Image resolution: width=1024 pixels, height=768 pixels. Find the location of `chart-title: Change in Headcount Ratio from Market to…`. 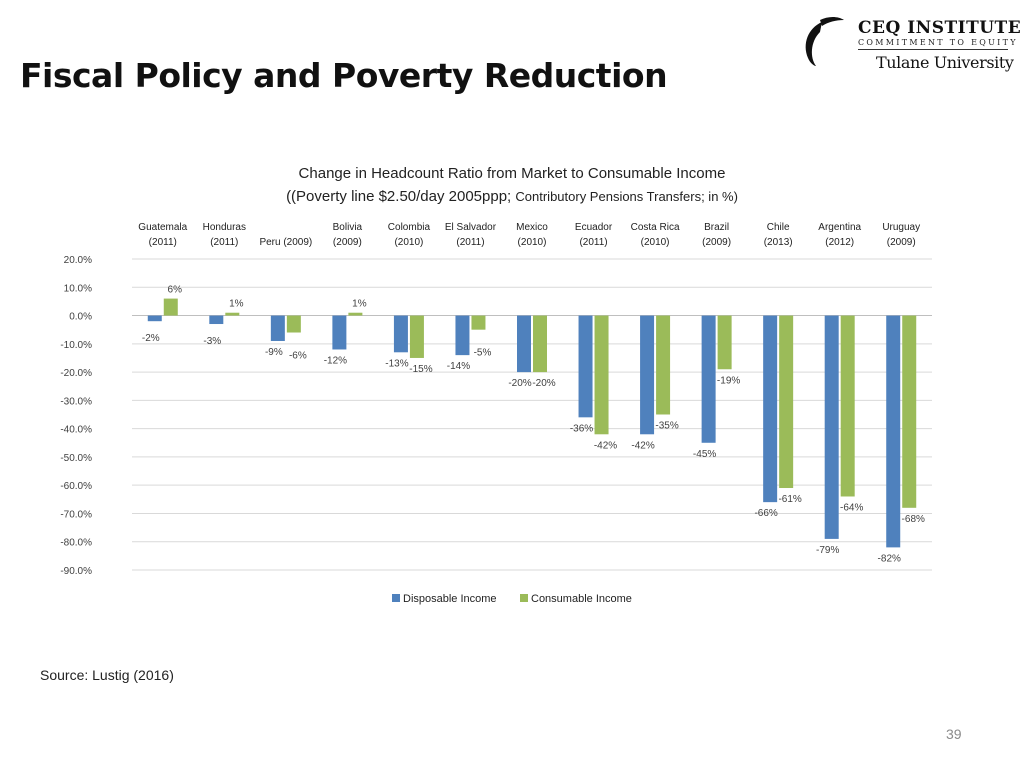

chart-title: Change in Headcount Ratio from Market to… is located at coordinates (512, 173).